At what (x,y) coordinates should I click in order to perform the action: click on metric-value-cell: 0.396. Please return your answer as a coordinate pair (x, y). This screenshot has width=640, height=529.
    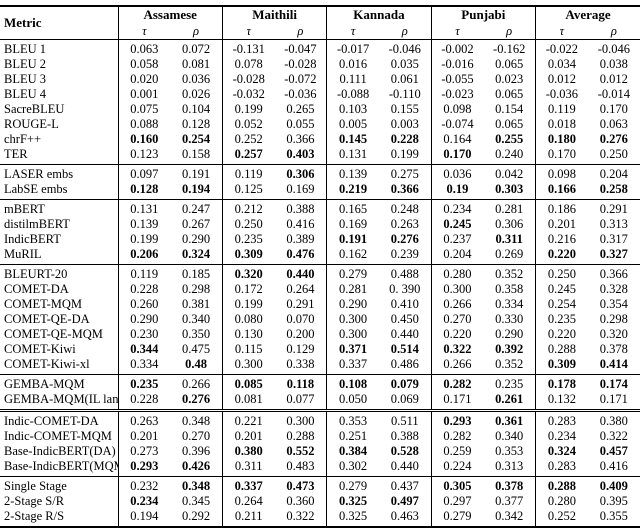
    Looking at the image, I should click on (196, 451).